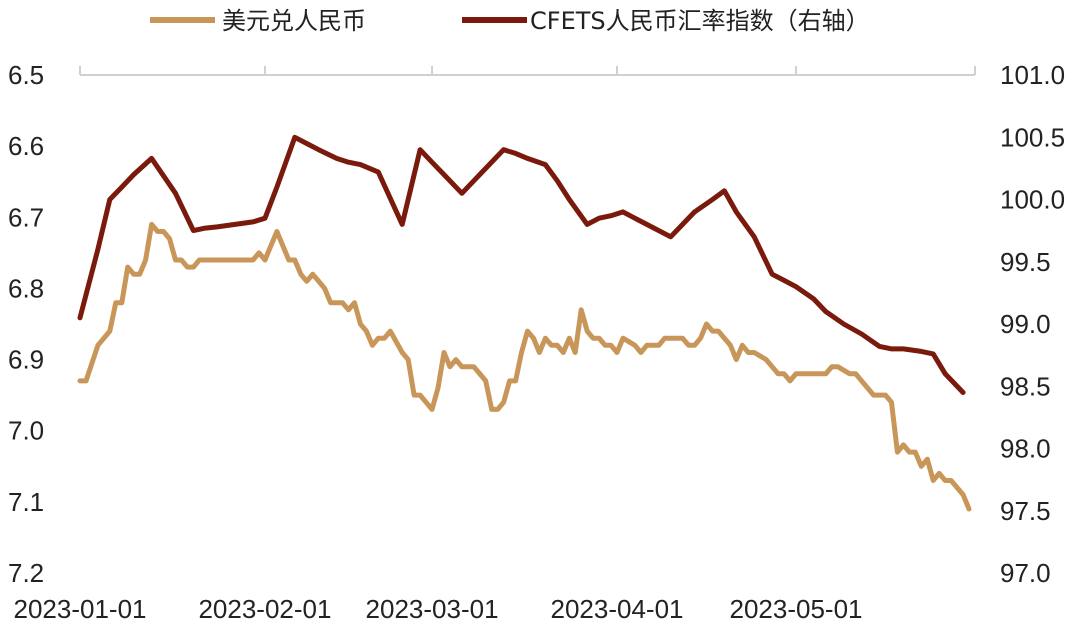 The height and width of the screenshot is (630, 1080). Describe the element at coordinates (1025, 573) in the screenshot. I see `right-y-tick-label: 97.0` at that location.